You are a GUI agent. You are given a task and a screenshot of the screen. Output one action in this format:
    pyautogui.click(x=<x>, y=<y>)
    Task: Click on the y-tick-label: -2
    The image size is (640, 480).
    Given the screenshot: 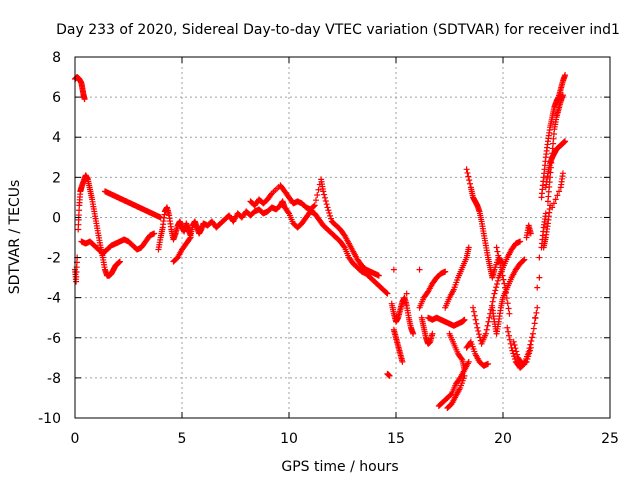 What is the action you would take?
    pyautogui.click(x=54, y=259)
    